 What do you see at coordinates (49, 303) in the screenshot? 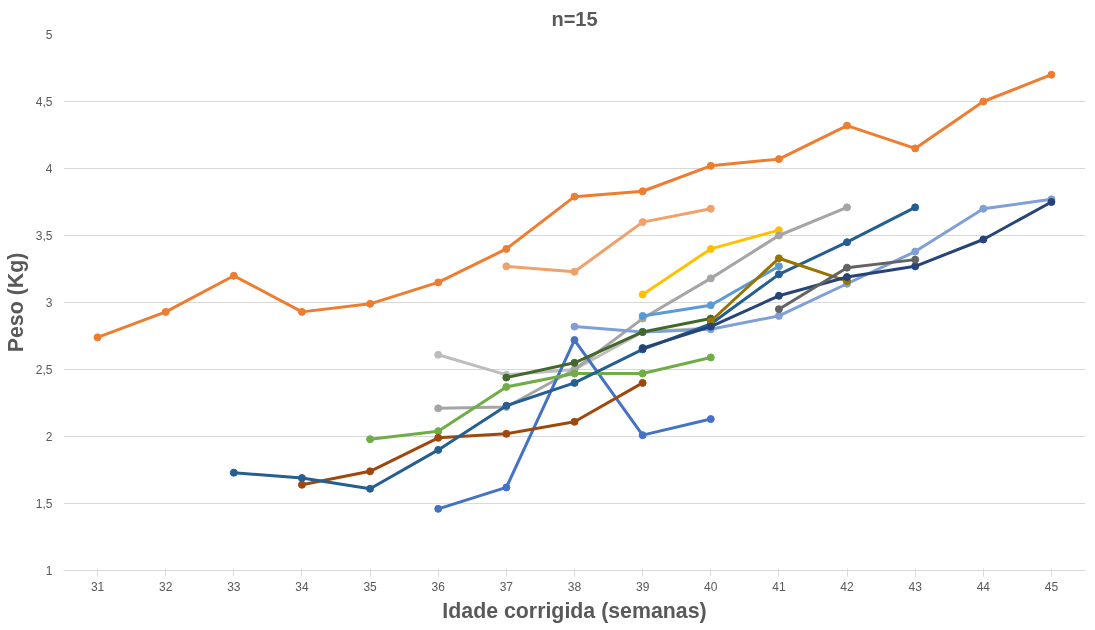
I see `y-tick-label: 3` at bounding box center [49, 303].